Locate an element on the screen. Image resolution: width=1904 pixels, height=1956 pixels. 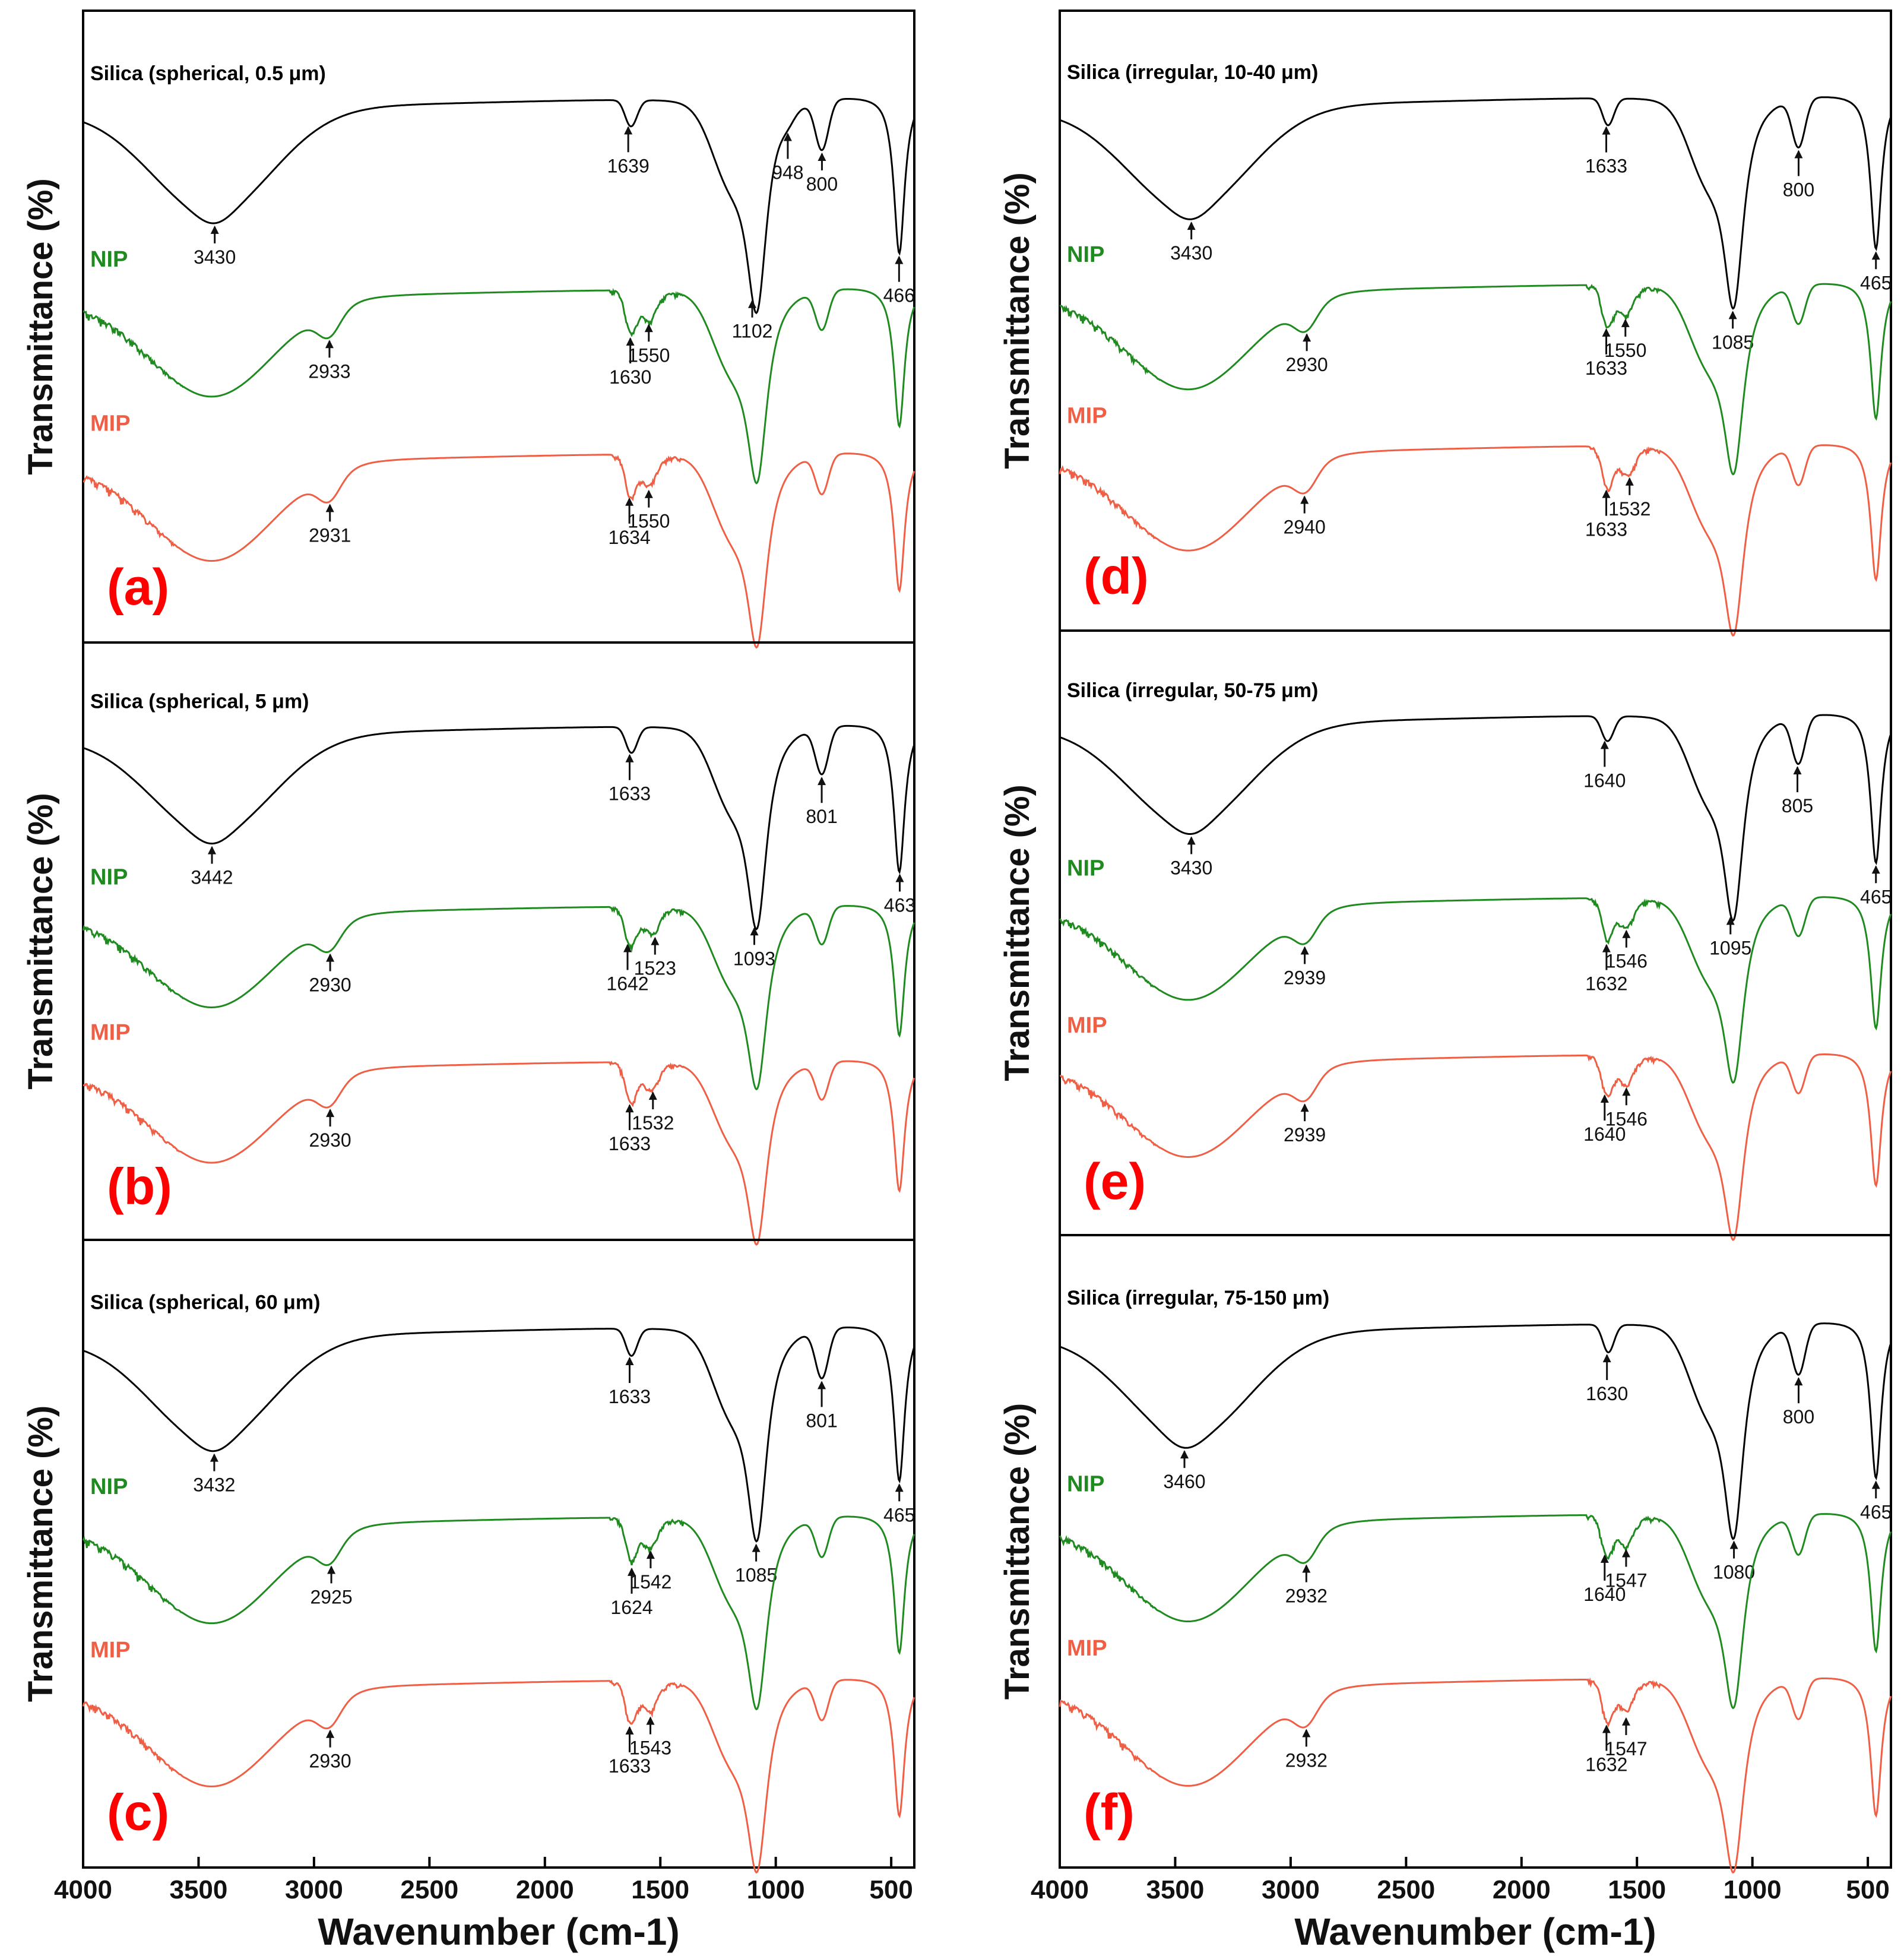
panel-label: (d) is located at coordinates (1116, 575).